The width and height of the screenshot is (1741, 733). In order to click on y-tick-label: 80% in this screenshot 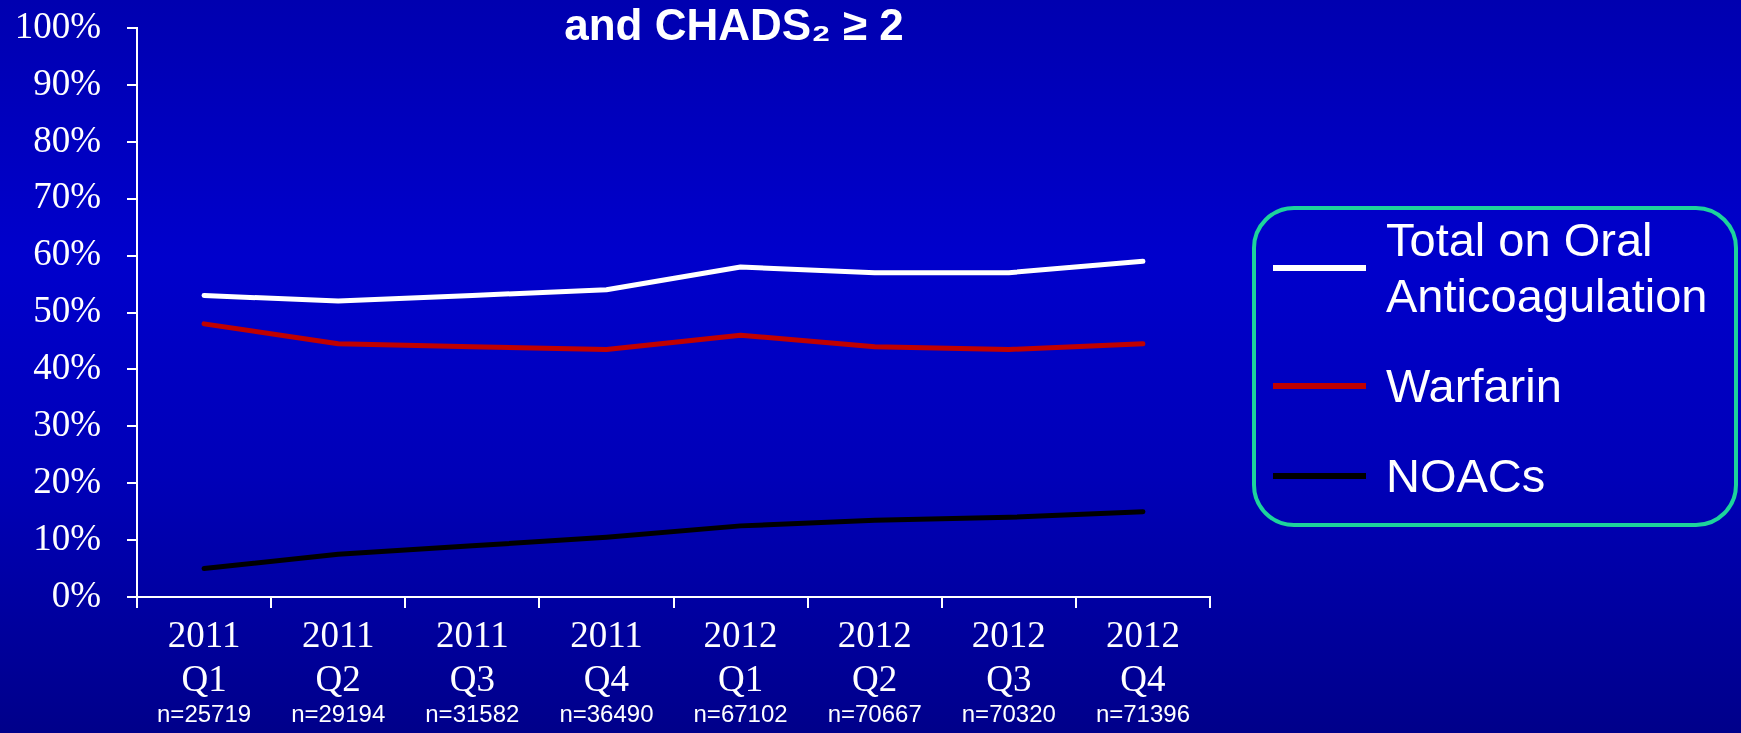, I will do `click(67, 139)`.